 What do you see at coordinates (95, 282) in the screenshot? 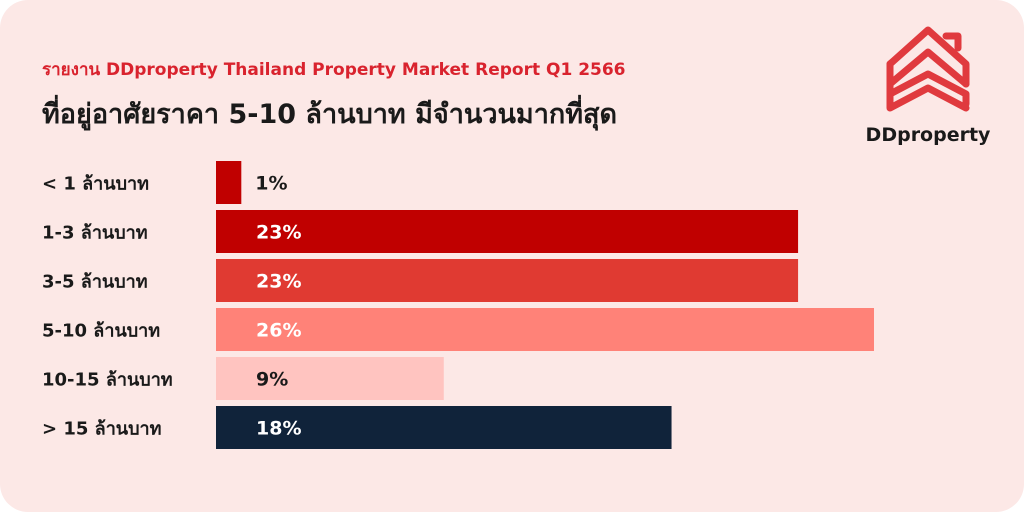
I see `category-label: 3-5 ล้านบาท` at bounding box center [95, 282].